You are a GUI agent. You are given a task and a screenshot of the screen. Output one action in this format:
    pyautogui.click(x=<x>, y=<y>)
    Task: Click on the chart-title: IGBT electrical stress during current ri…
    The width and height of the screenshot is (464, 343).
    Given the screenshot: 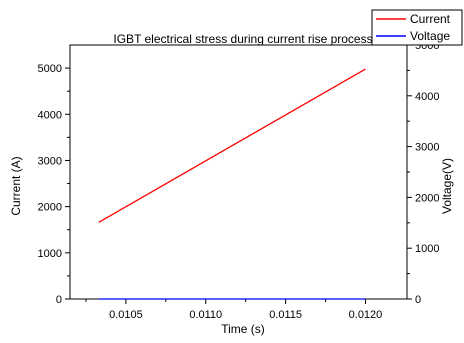 What is the action you would take?
    pyautogui.click(x=242, y=39)
    